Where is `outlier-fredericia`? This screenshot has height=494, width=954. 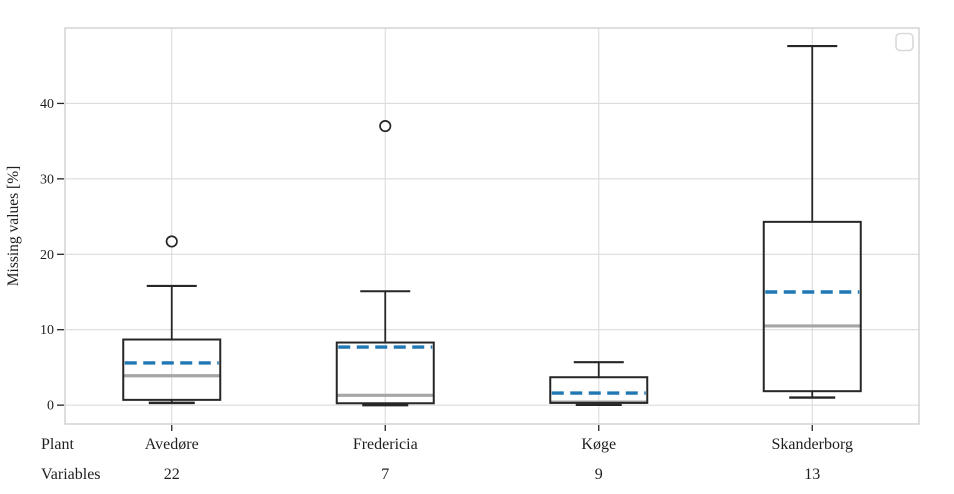 outlier-fredericia is located at coordinates (385, 126).